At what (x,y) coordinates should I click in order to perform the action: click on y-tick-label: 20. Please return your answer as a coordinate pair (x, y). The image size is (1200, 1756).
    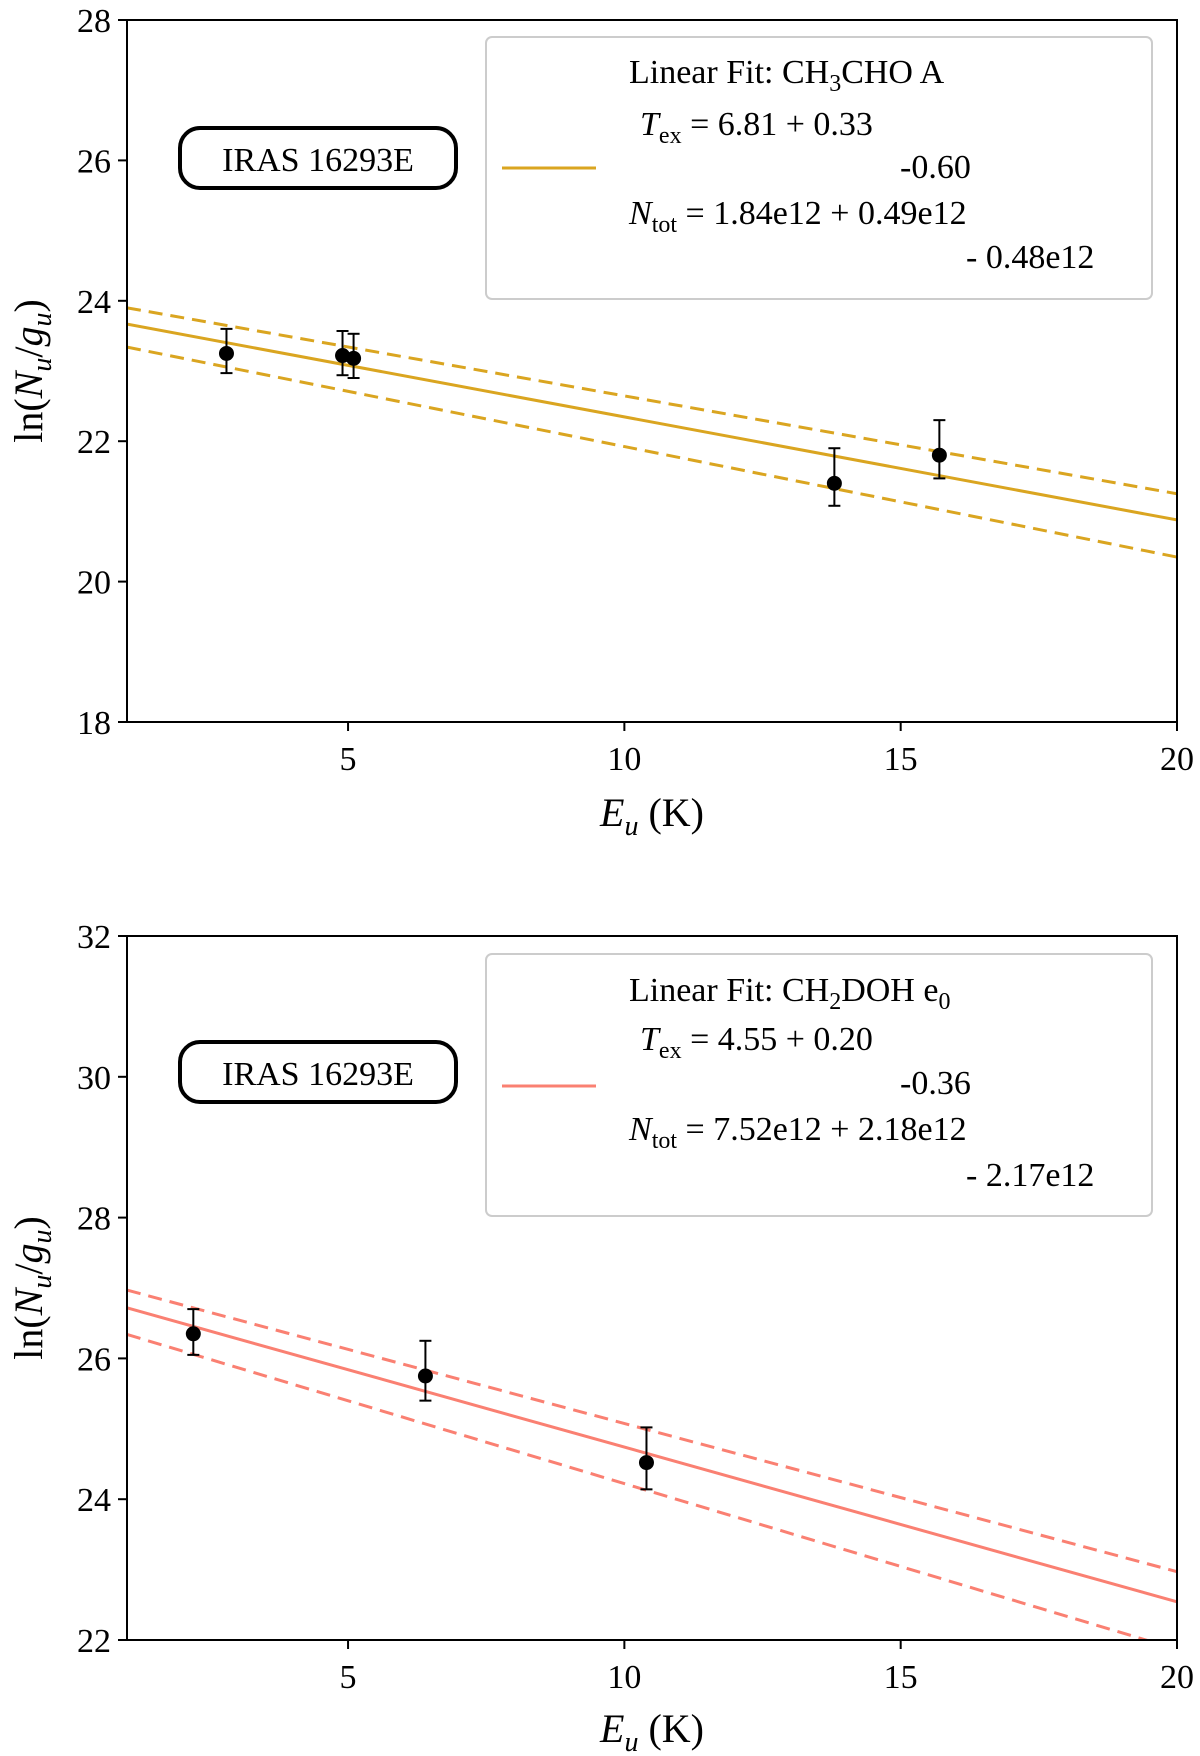
    Looking at the image, I should click on (94, 583).